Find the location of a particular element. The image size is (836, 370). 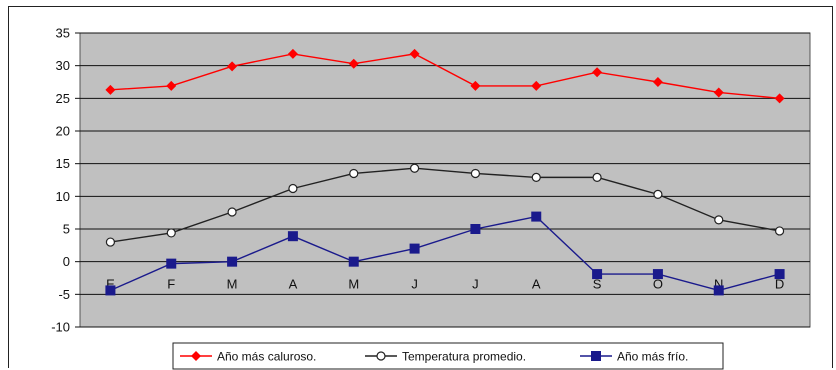

legend-label: Año más caluroso. is located at coordinates (266, 357).